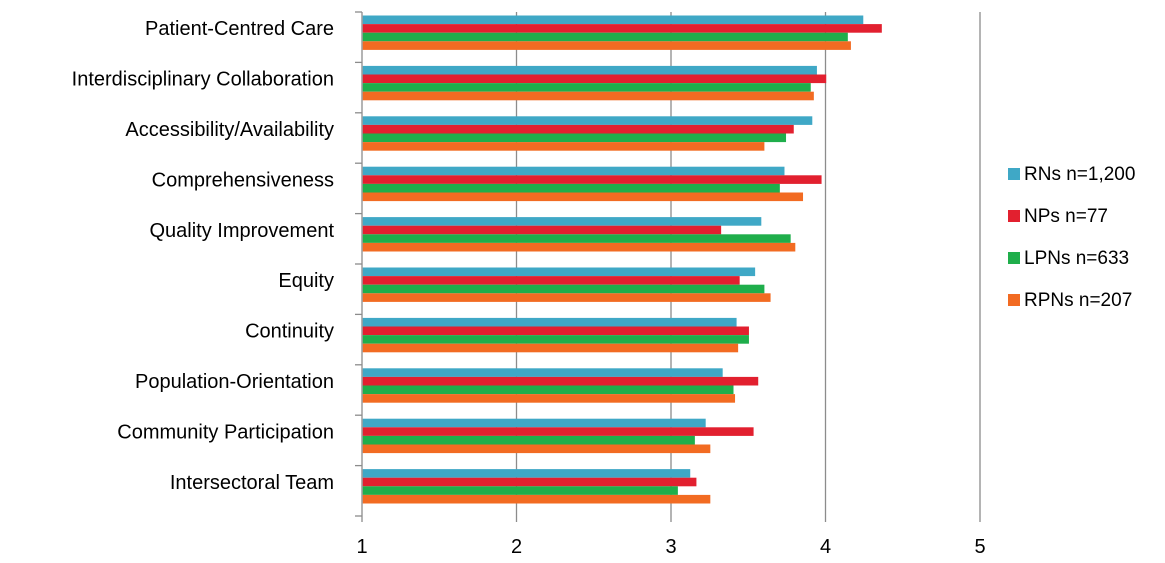 This screenshot has height=563, width=1165. What do you see at coordinates (516, 547) in the screenshot?
I see `x-tick-label: 2` at bounding box center [516, 547].